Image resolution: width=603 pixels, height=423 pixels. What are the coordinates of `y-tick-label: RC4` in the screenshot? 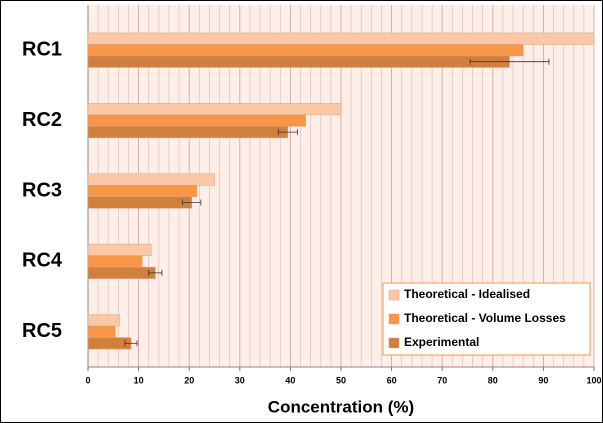 It's located at (42, 261).